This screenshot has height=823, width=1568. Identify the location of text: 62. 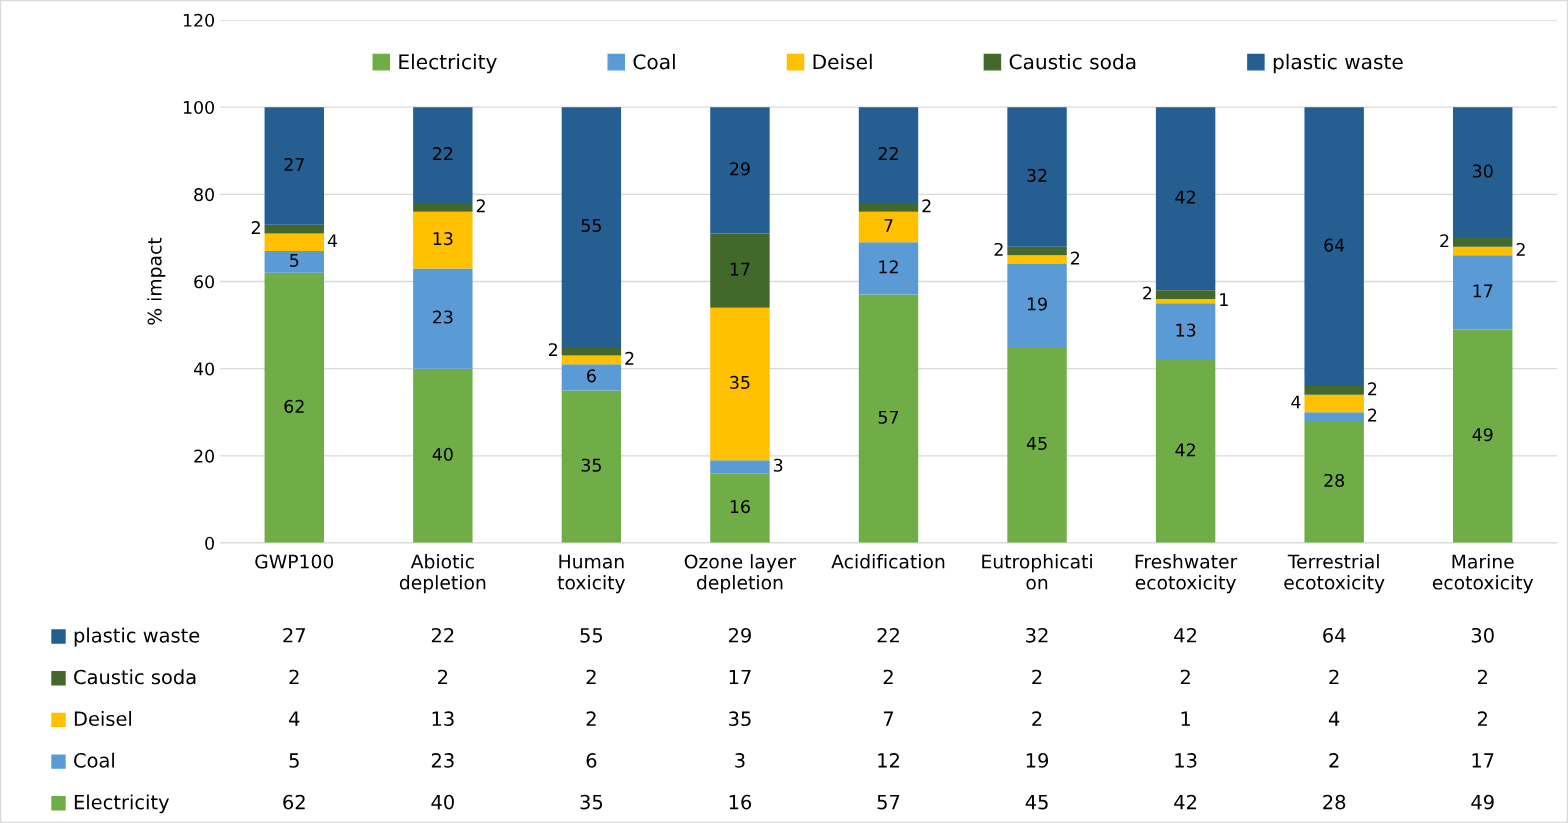
(294, 406).